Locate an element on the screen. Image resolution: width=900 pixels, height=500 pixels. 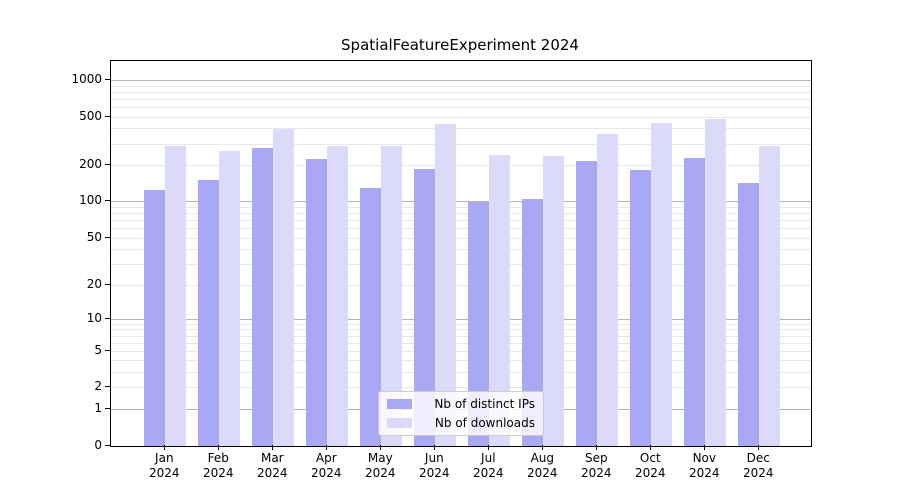
bar-distinct-ips-aug is located at coordinates (533, 322).